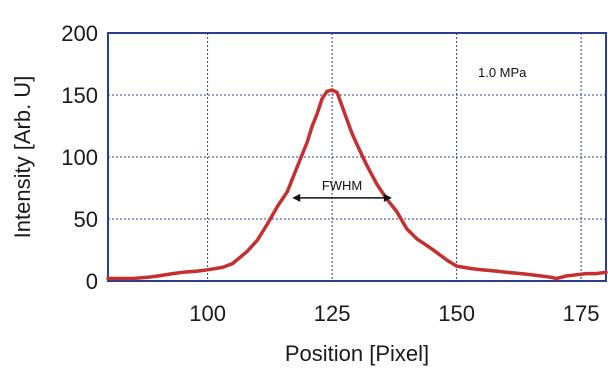 This screenshot has width=608, height=369. I want to click on fwhm-arrow, so click(342, 197).